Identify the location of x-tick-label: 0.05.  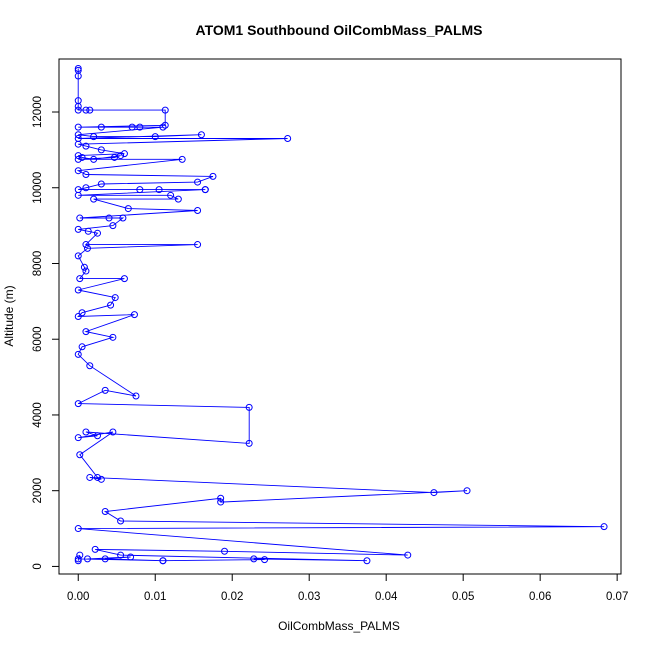
(463, 597).